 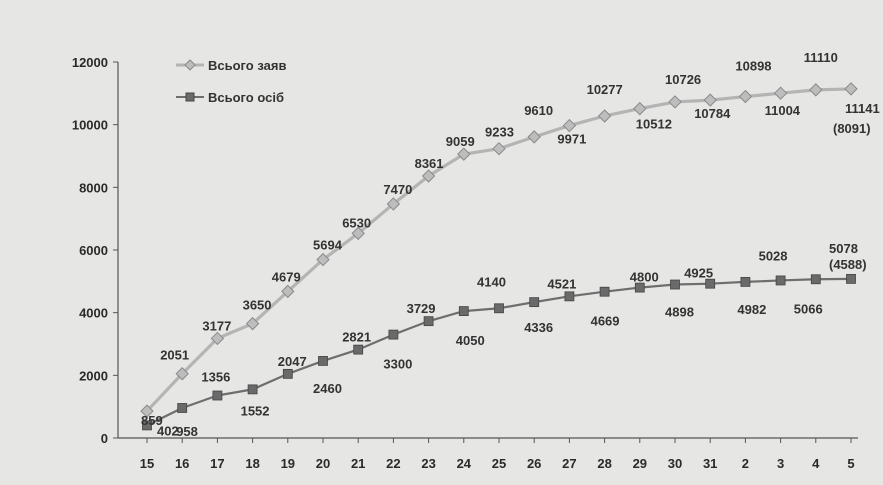 What do you see at coordinates (850, 463) in the screenshot?
I see `x-tick-label: 5` at bounding box center [850, 463].